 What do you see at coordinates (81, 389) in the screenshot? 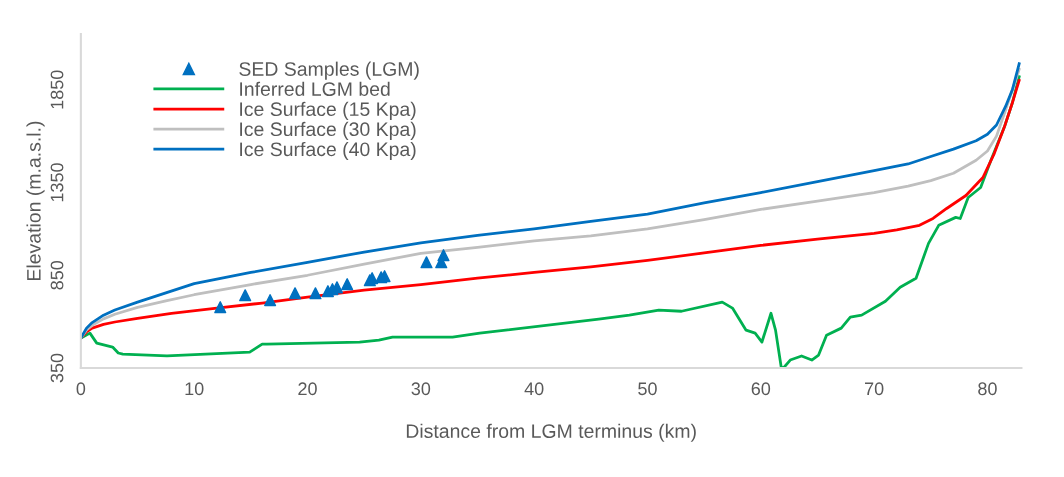
I see `x-tick-label: 0` at bounding box center [81, 389].